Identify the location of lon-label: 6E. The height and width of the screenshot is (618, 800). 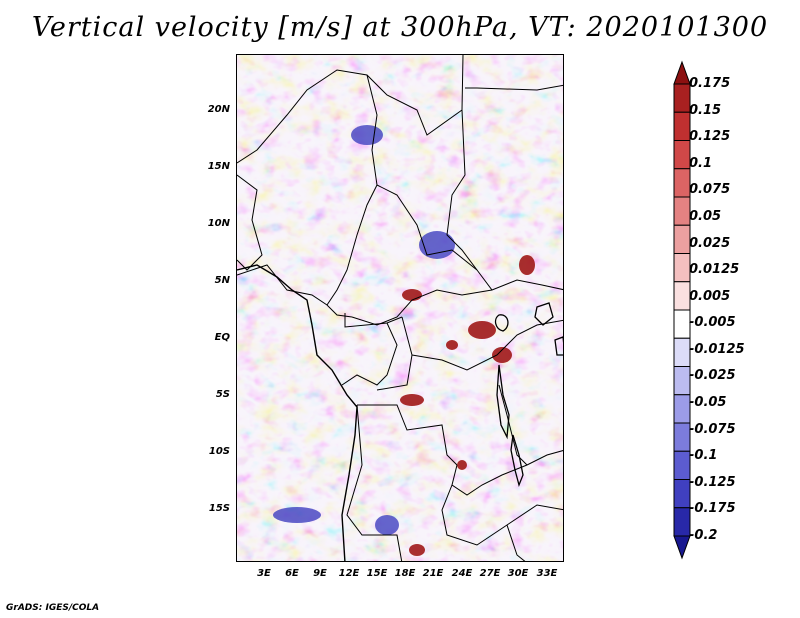
(292, 573).